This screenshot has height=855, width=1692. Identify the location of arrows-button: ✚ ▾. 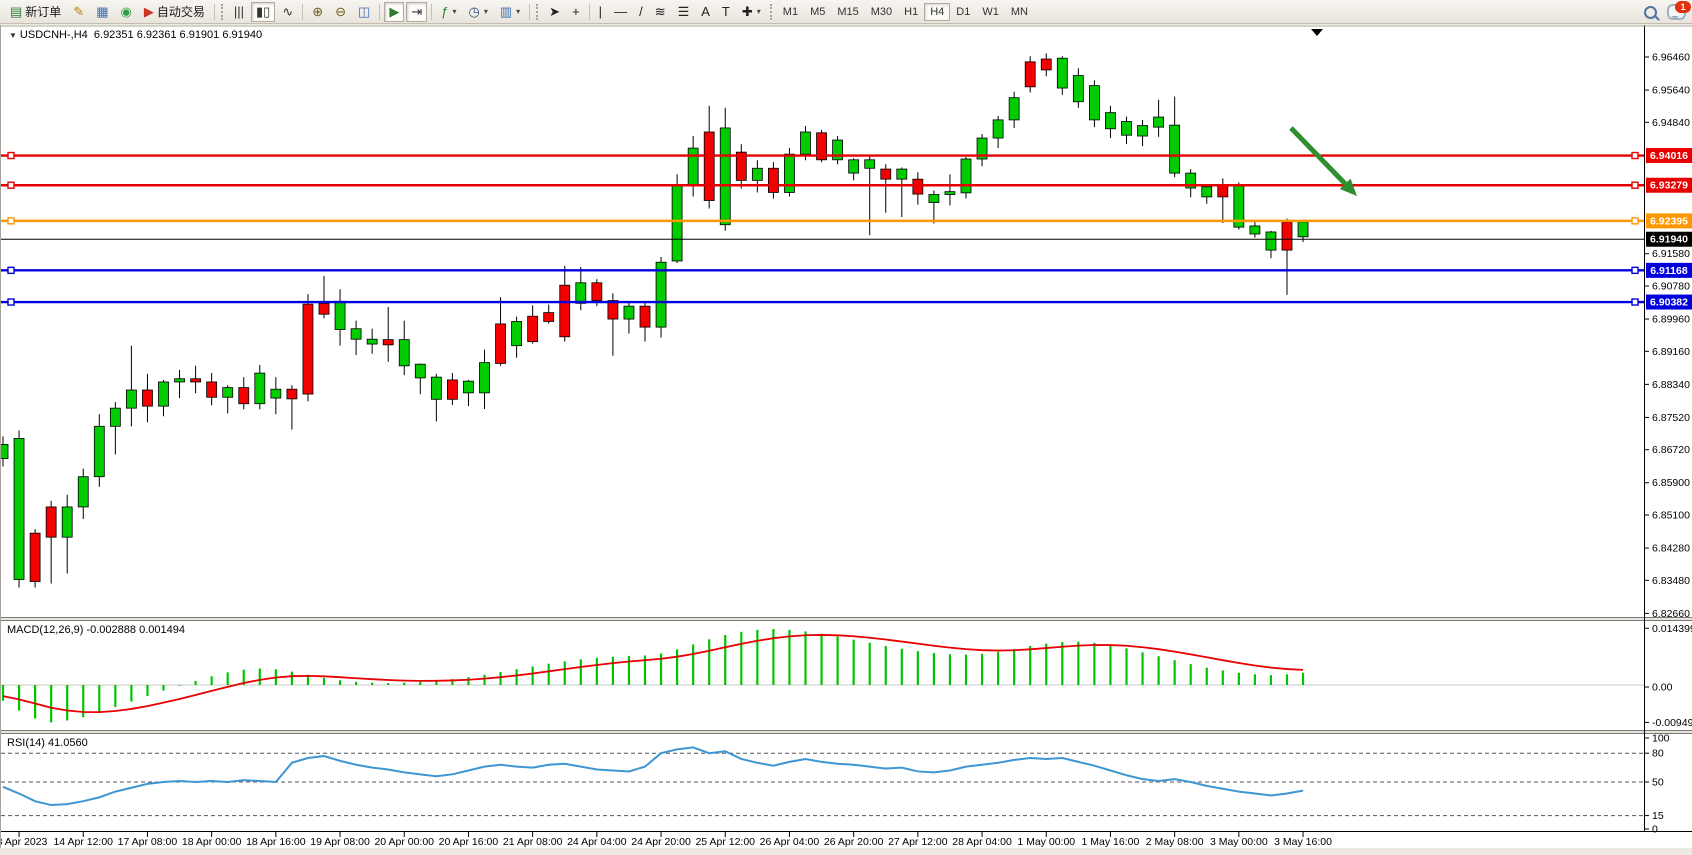
(751, 12).